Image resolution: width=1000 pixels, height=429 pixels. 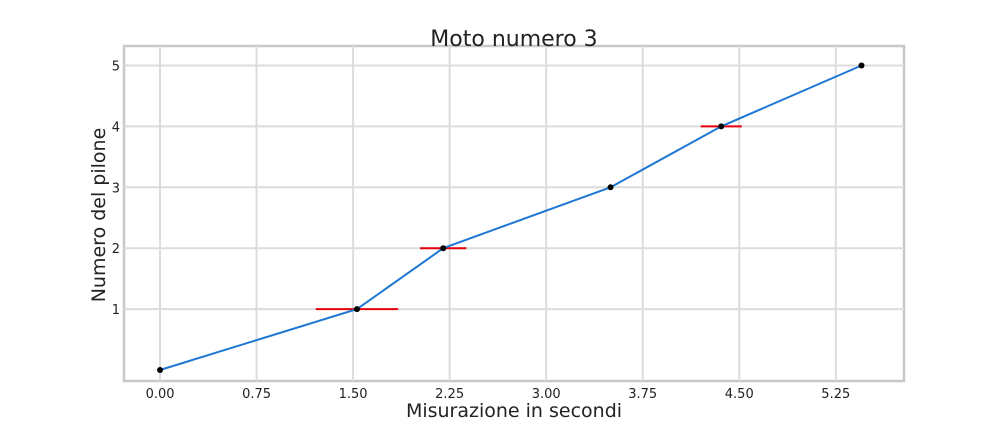 What do you see at coordinates (514, 411) in the screenshot?
I see `x-axis-label: Misurazione in secondi` at bounding box center [514, 411].